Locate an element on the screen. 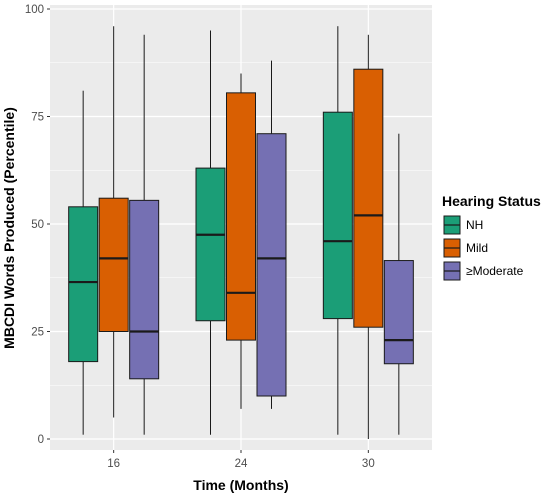  x-tick-label: 16 is located at coordinates (113, 464).